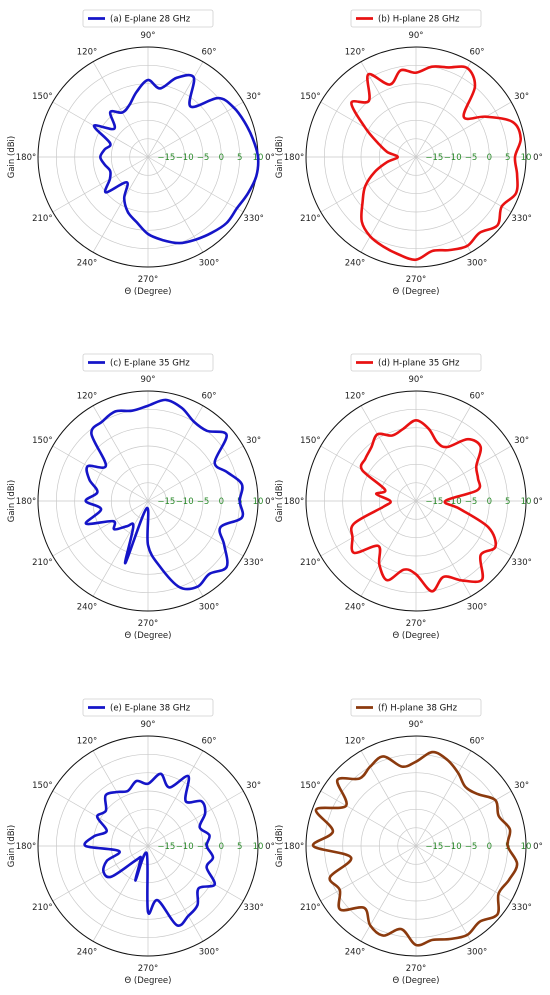  Describe the element at coordinates (507, 502) in the screenshot. I see `radial-tick-label: 5` at that location.